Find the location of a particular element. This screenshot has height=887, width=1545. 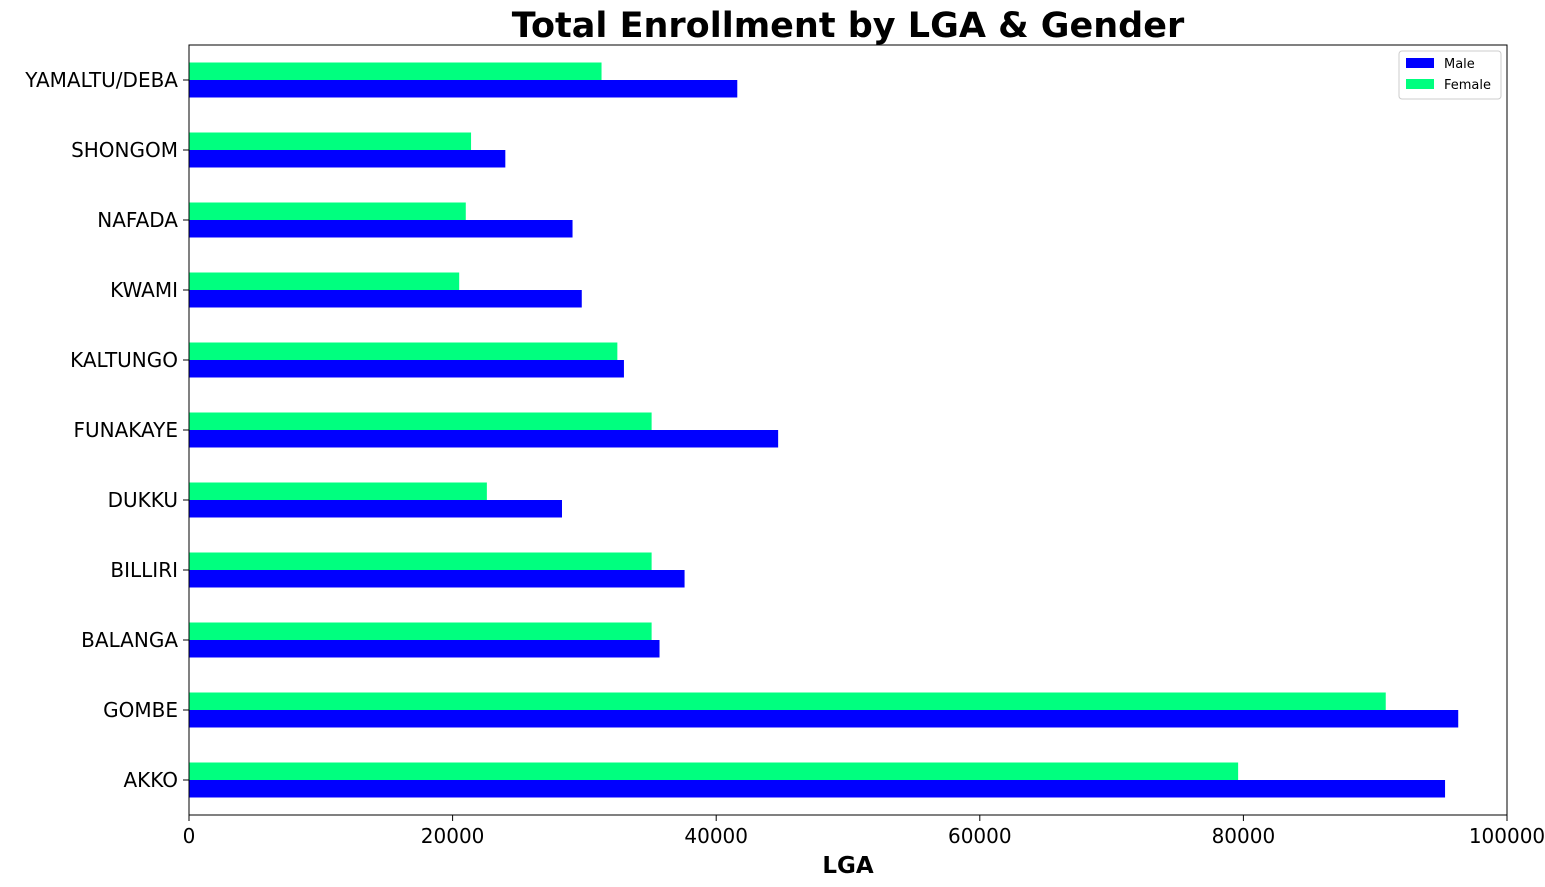

y-tick-label: BALANGA is located at coordinates (129, 640).